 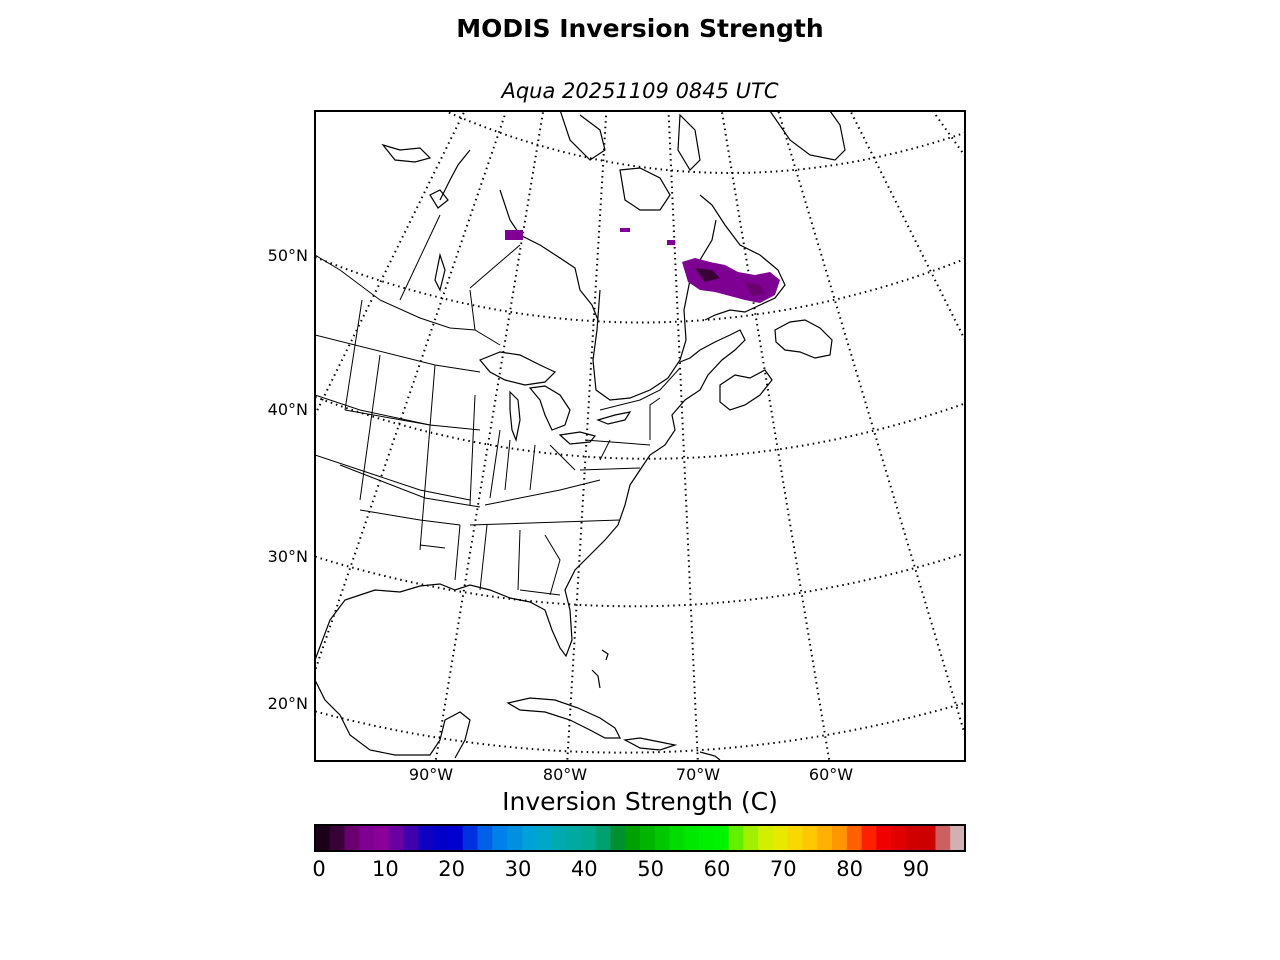 What do you see at coordinates (642, 265) in the screenshot?
I see `inversion-data` at bounding box center [642, 265].